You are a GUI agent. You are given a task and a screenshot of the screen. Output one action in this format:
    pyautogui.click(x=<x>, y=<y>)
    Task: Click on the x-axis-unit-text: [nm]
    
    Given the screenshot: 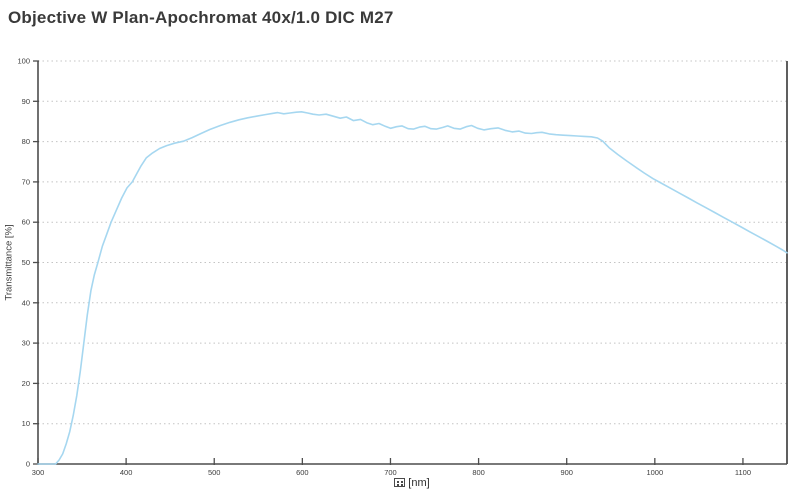 What is the action you would take?
    pyautogui.click(x=419, y=483)
    